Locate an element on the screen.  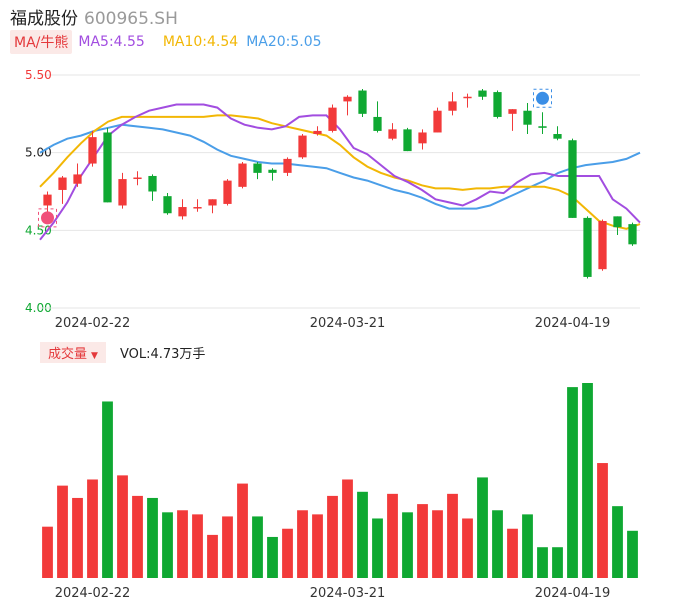
price-axis-date-label: 2024-04-19 is located at coordinates (573, 323).